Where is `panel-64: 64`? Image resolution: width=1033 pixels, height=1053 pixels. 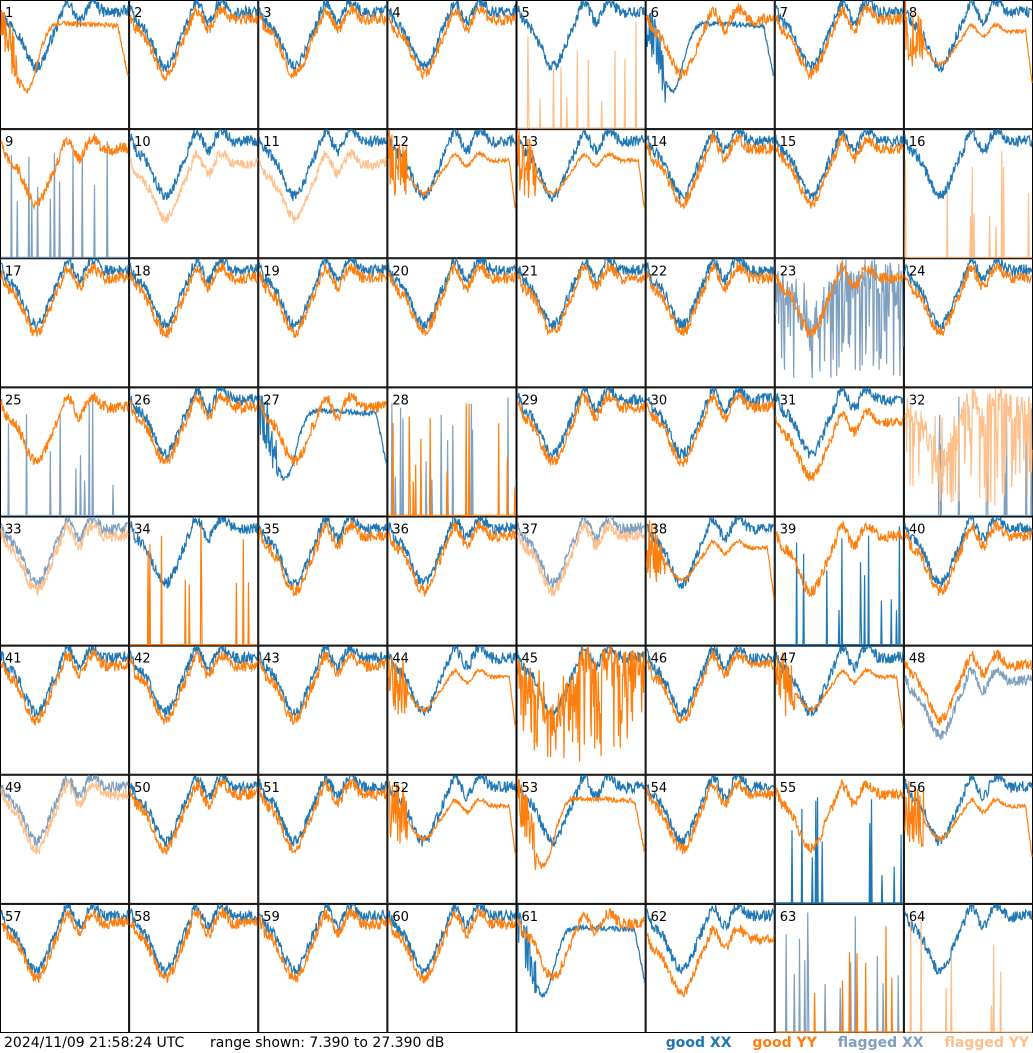
panel-64: 64 is located at coordinates (968, 968).